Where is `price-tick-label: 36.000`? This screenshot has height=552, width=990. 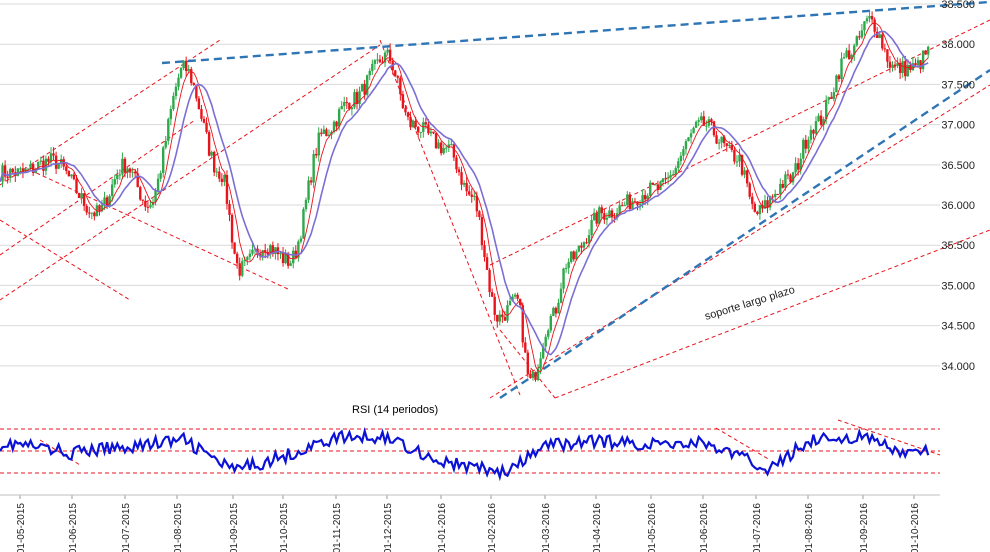
price-tick-label: 36.000 is located at coordinates (958, 206).